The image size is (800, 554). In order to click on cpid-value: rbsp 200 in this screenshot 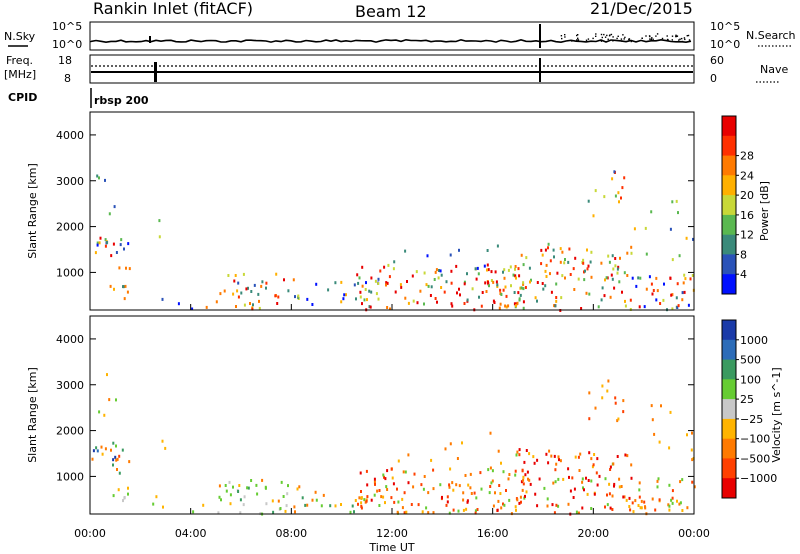, I will do `click(121, 100)`.